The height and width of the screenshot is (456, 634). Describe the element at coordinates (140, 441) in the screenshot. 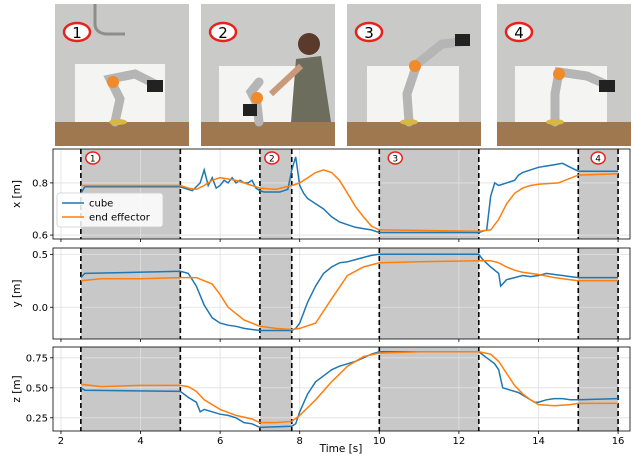

I see `x-tick-label: 4` at that location.